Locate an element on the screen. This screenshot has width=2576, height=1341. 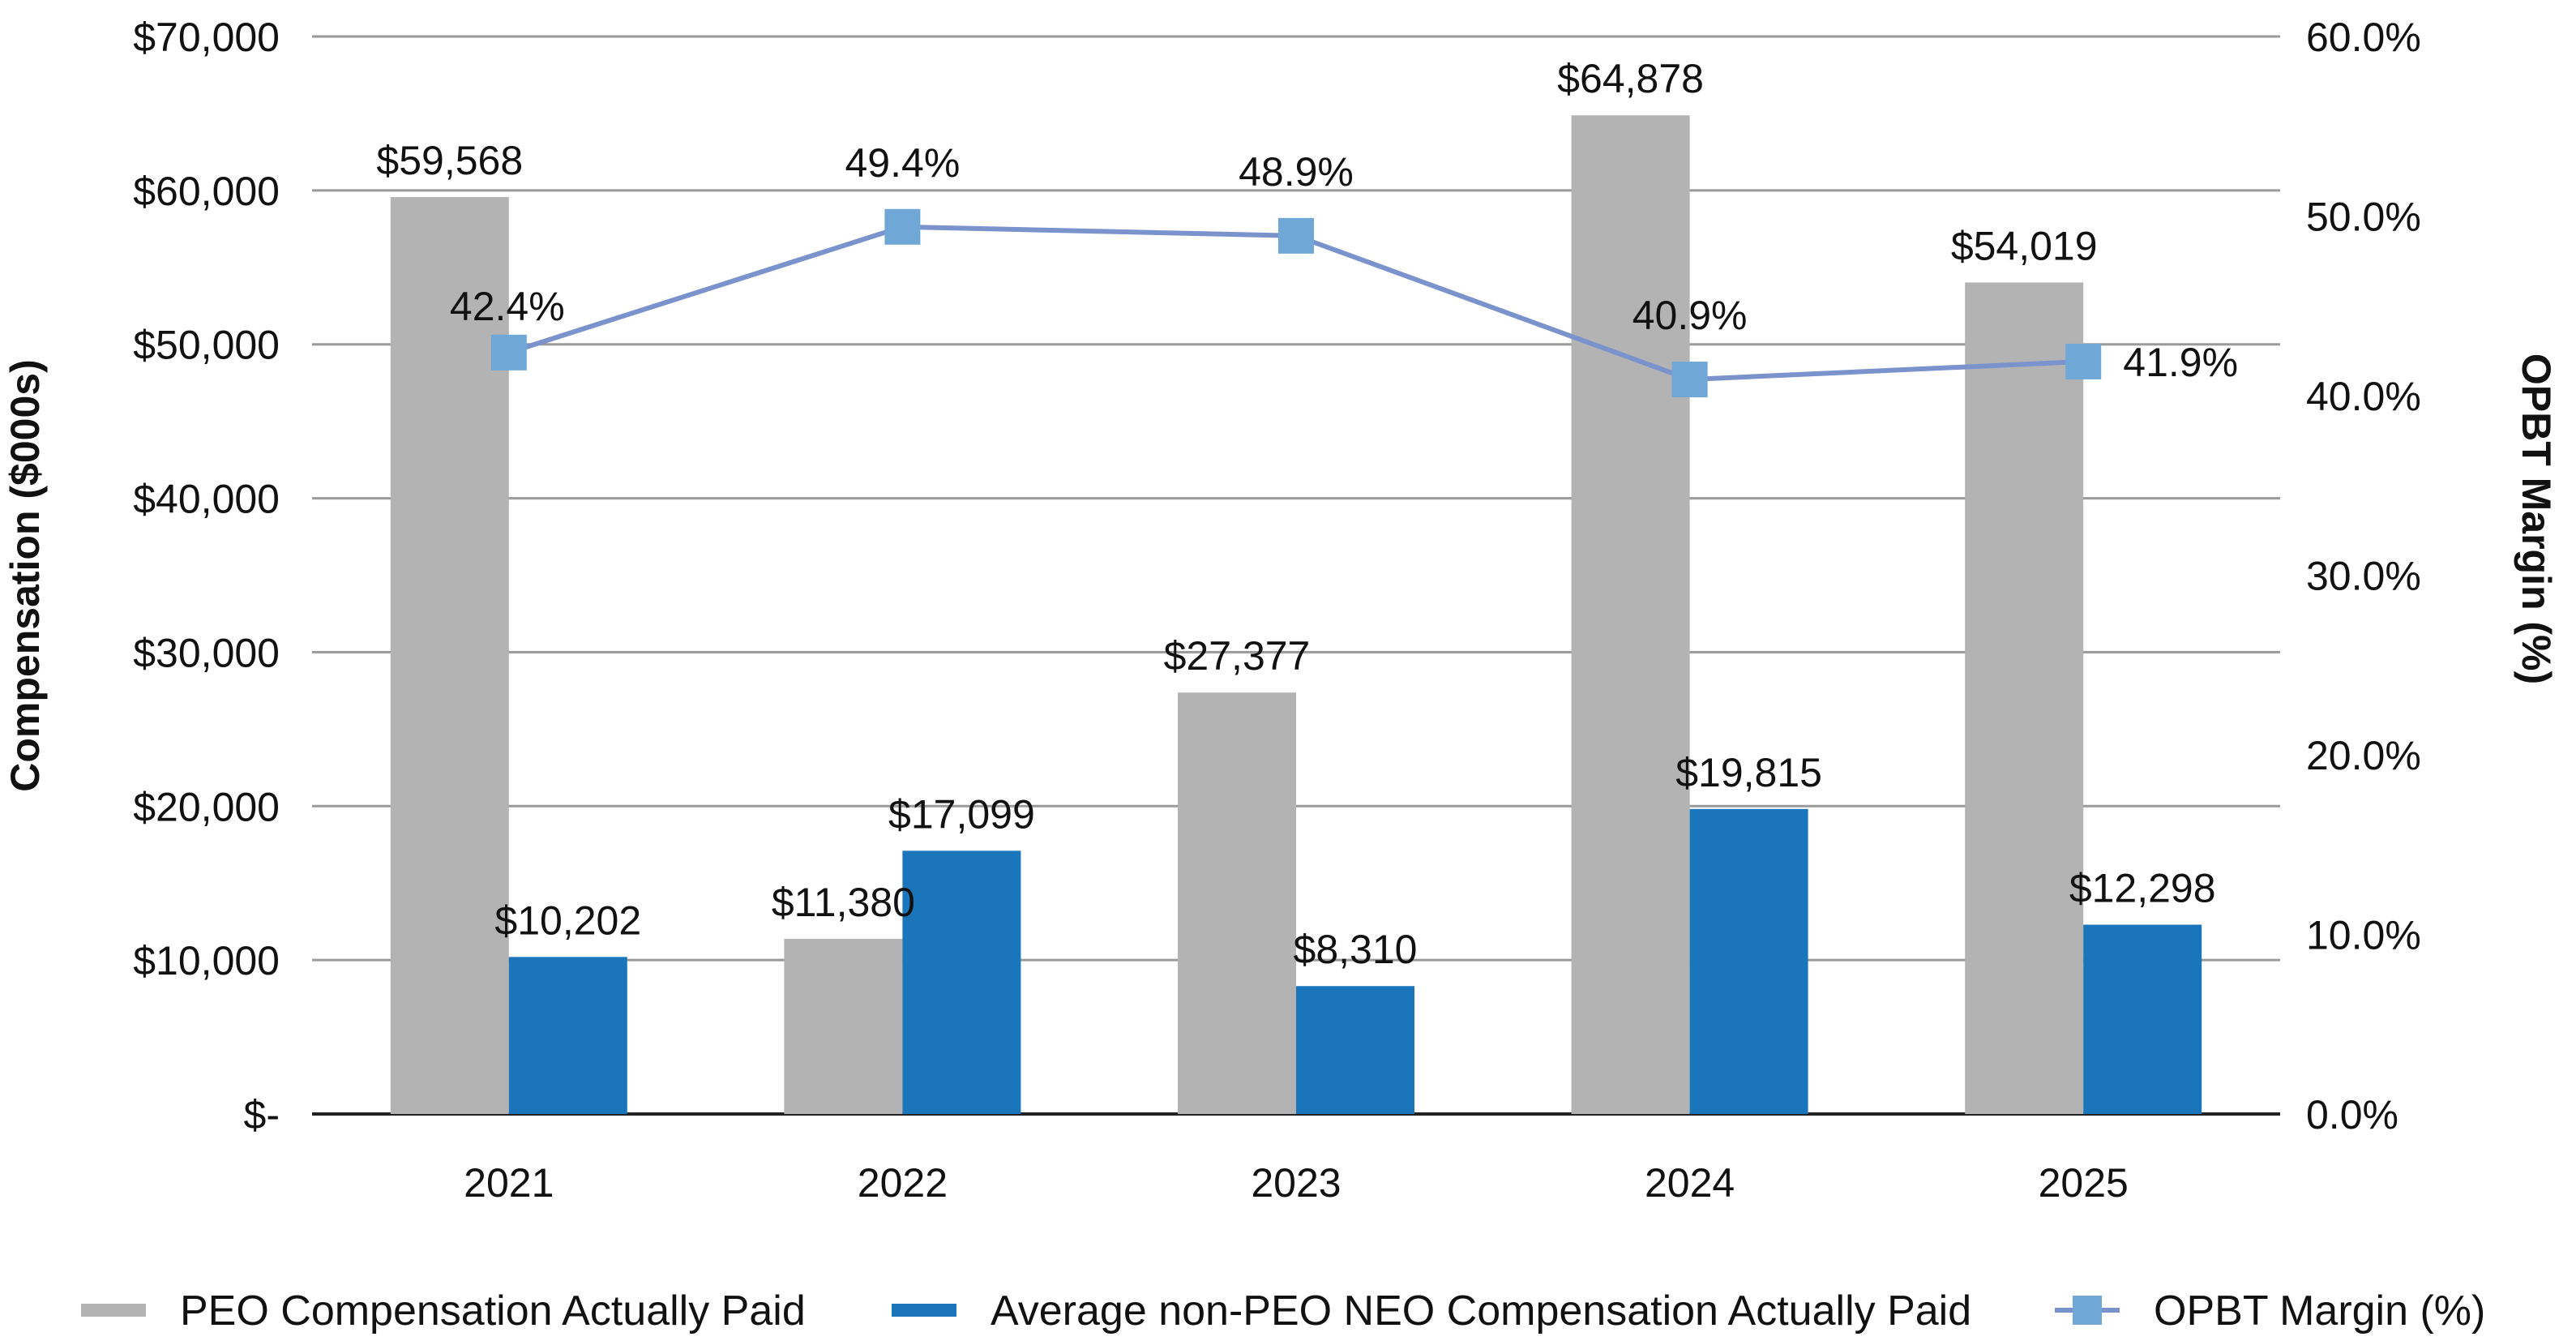
y2-tick-label: 0.0% is located at coordinates (2352, 1114).